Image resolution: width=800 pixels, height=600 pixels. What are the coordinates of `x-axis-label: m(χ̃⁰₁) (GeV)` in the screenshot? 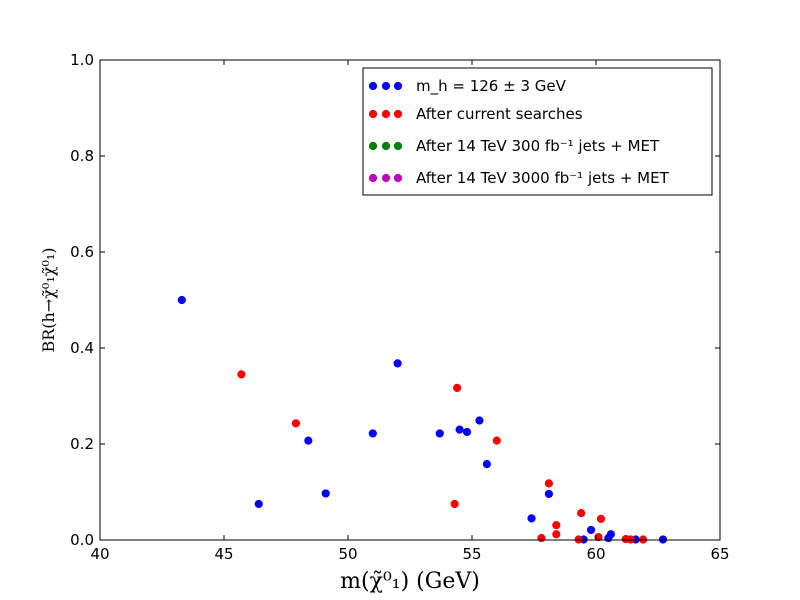 It's located at (410, 581).